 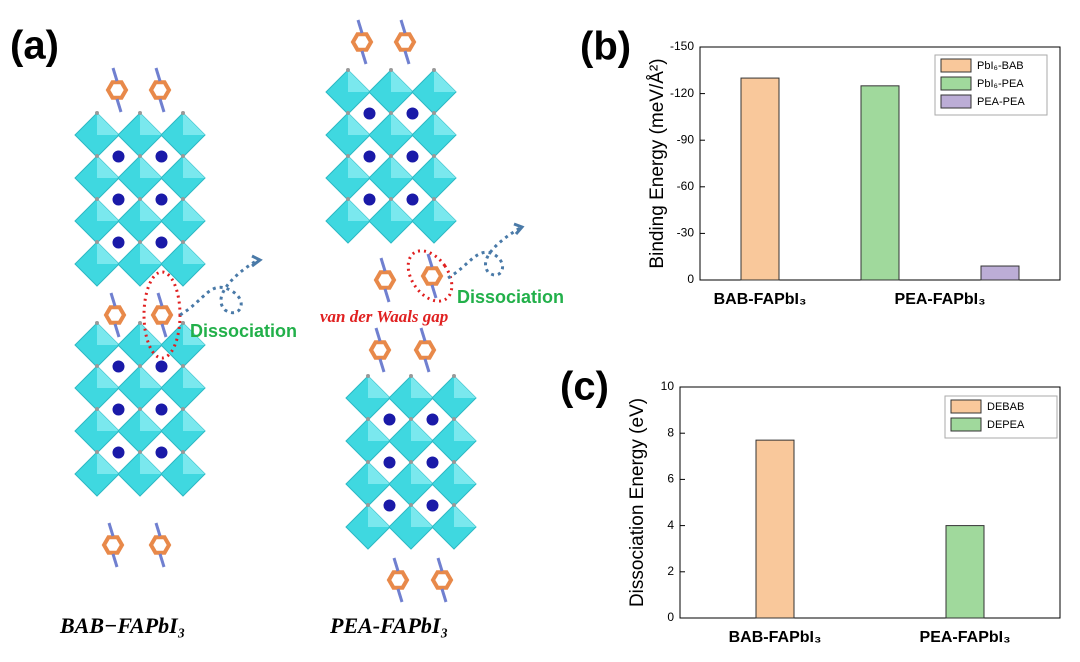 I want to click on y-tick-label: -120, so click(x=682, y=93).